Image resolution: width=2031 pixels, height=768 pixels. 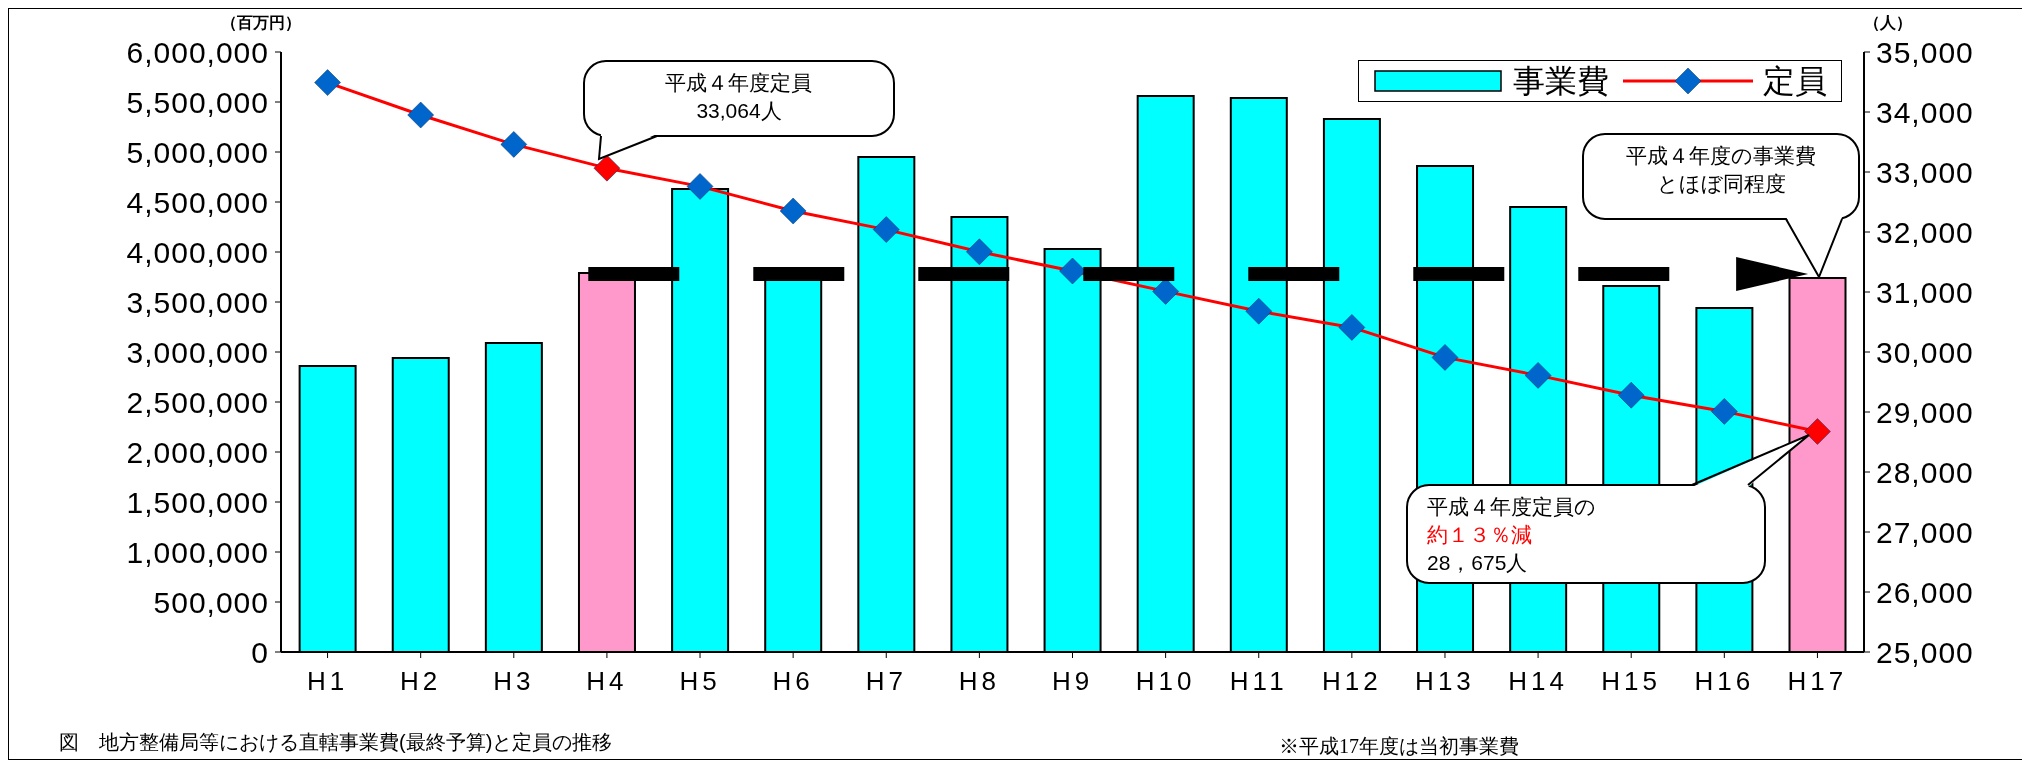 What do you see at coordinates (739, 96) in the screenshot?
I see `annotation: 平成４年度定員33,064人` at bounding box center [739, 96].